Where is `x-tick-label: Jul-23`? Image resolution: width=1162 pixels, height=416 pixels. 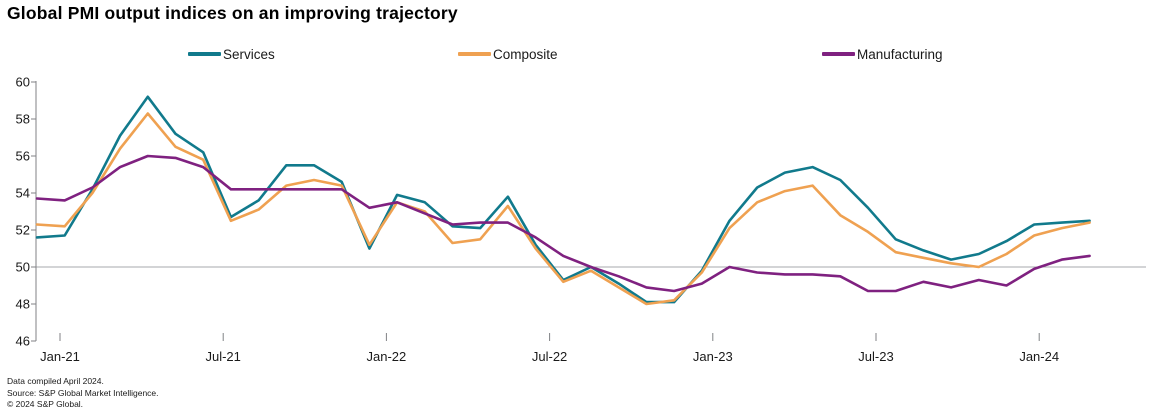 x-tick-label: Jul-23 is located at coordinates (875, 356).